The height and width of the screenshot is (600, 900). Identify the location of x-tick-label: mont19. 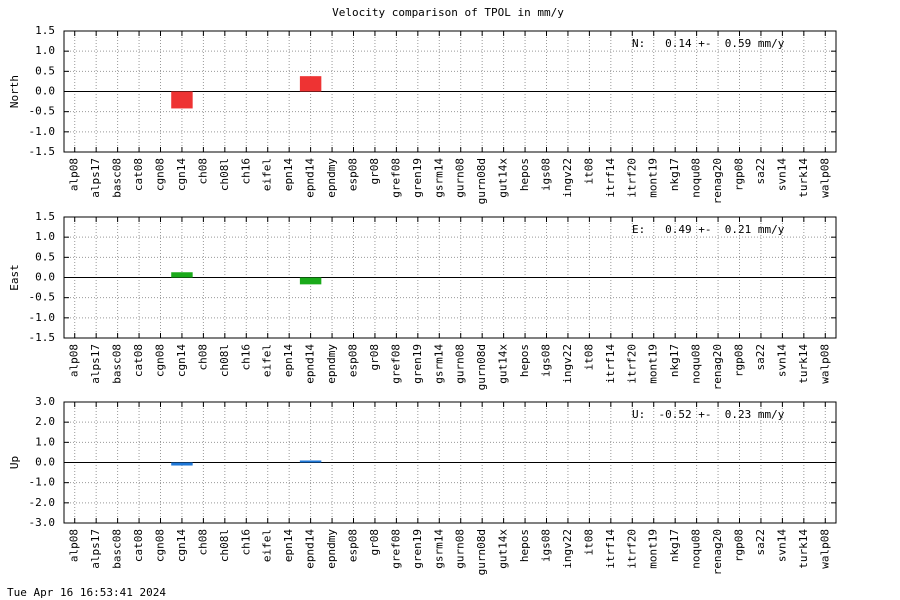
(653, 178).